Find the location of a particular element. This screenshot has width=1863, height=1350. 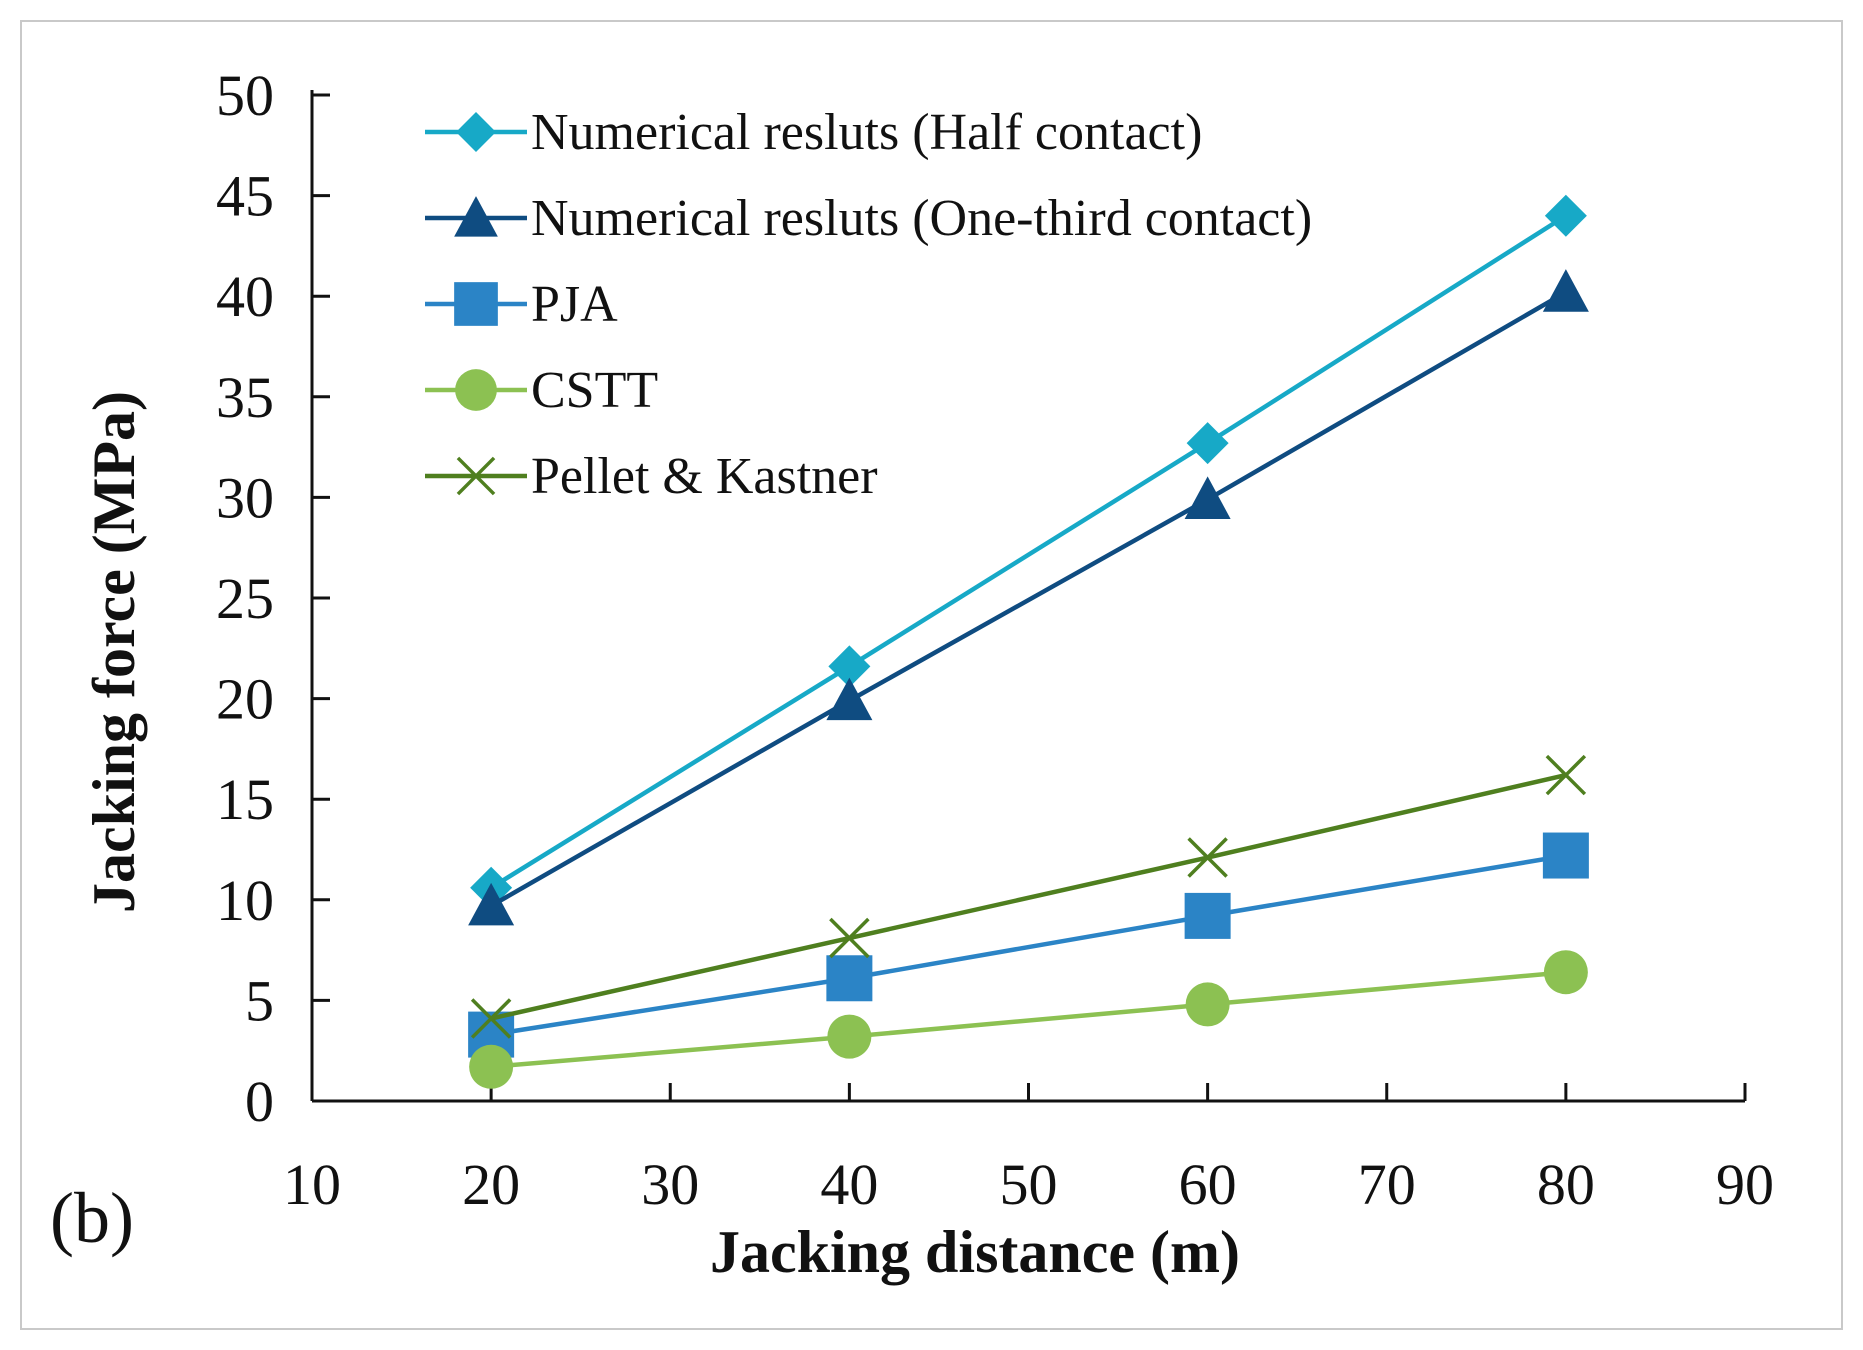

legend-label-1: Numerical resluts (One-third contact) is located at coordinates (921, 218).